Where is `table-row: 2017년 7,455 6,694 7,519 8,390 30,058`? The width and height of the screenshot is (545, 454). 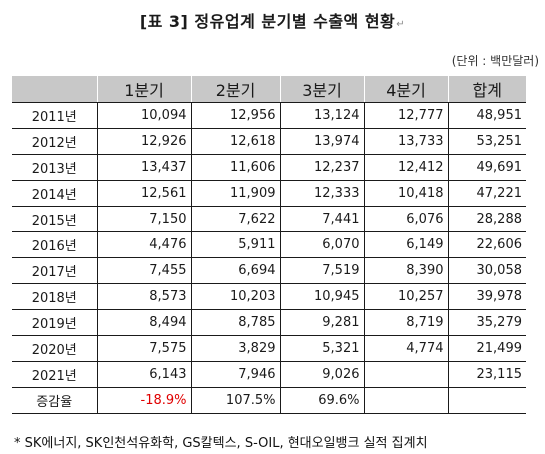 table-row: 2017년 7,455 6,694 7,519 8,390 30,058 is located at coordinates (269, 271).